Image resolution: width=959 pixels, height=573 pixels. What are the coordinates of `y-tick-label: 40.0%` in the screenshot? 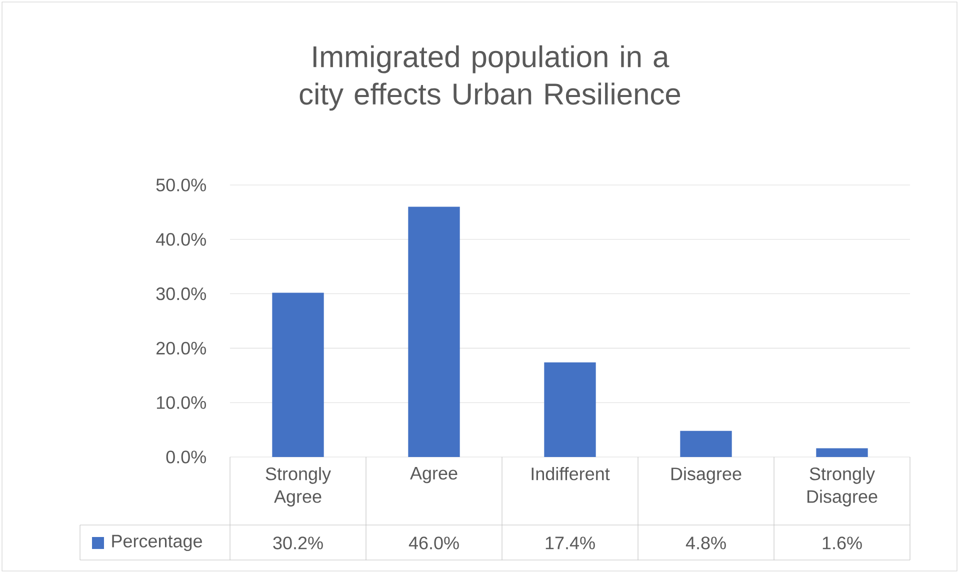 It's located at (181, 239).